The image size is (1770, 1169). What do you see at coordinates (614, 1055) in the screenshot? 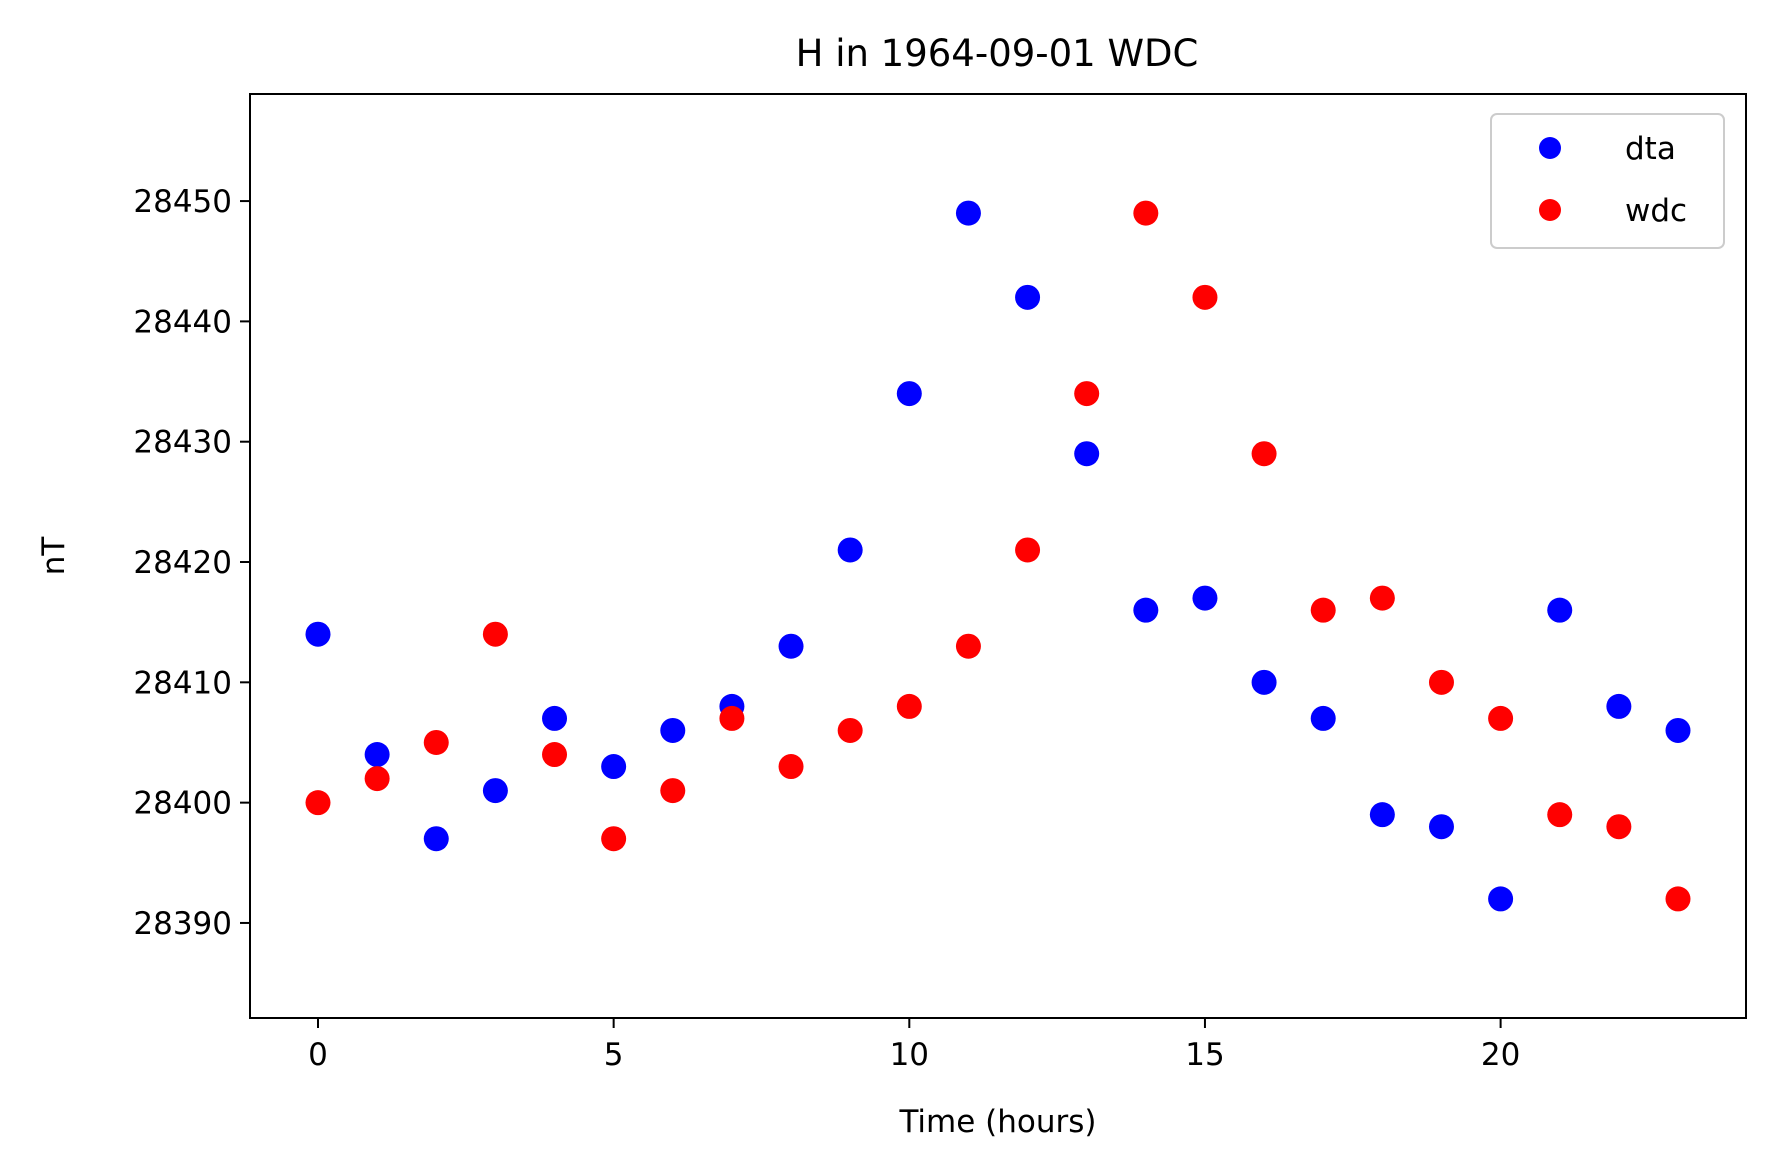
I see `x-tick-label: 5` at bounding box center [614, 1055].